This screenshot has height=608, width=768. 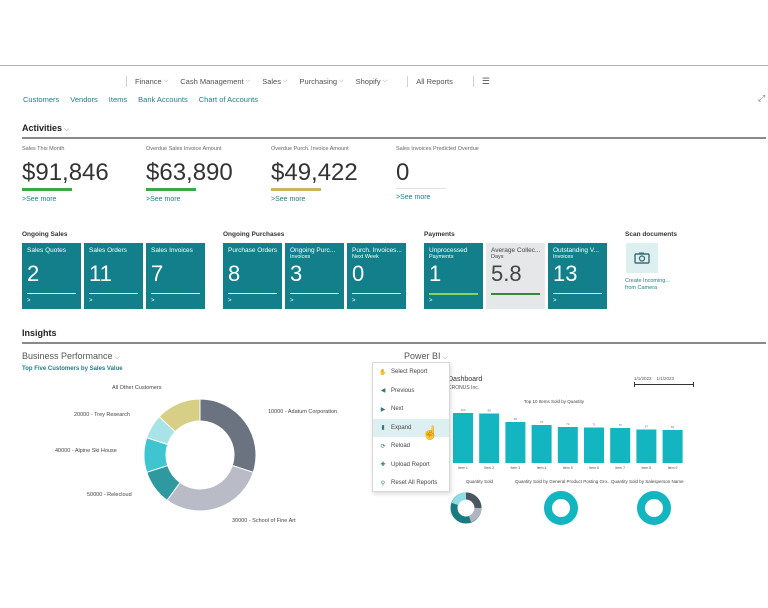 I want to click on link-vendors: Vendors, so click(x=84, y=99).